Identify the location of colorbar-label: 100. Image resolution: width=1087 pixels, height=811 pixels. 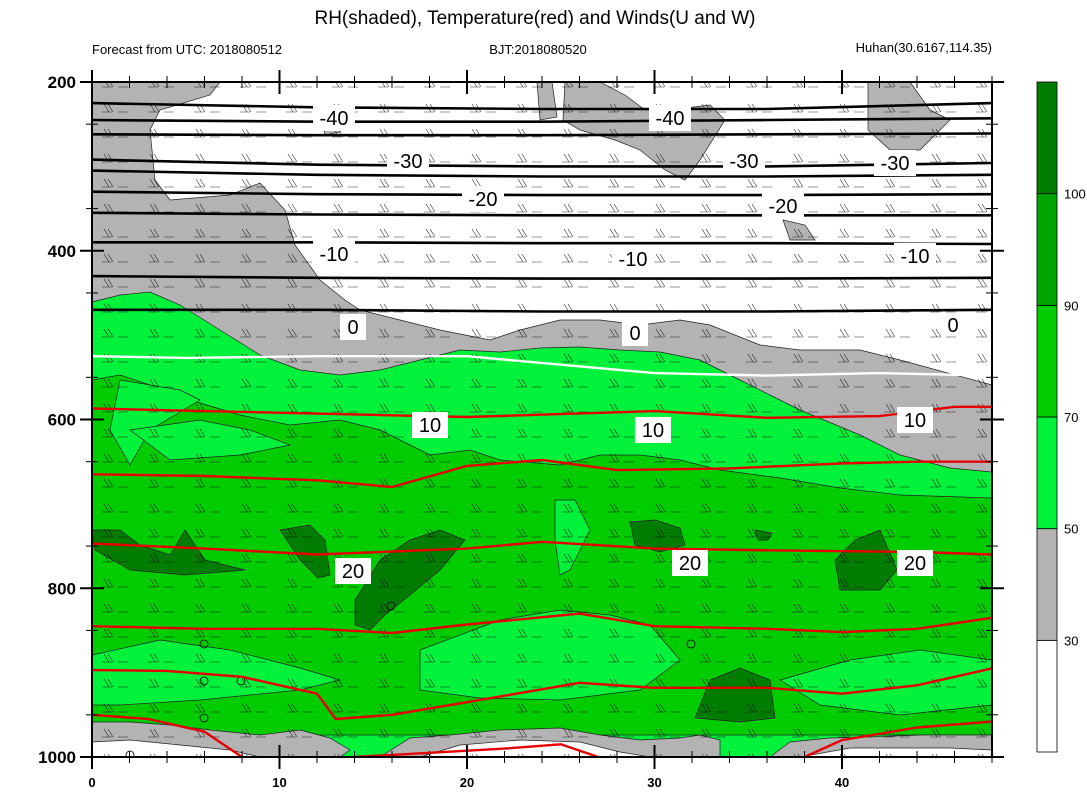
(1075, 194).